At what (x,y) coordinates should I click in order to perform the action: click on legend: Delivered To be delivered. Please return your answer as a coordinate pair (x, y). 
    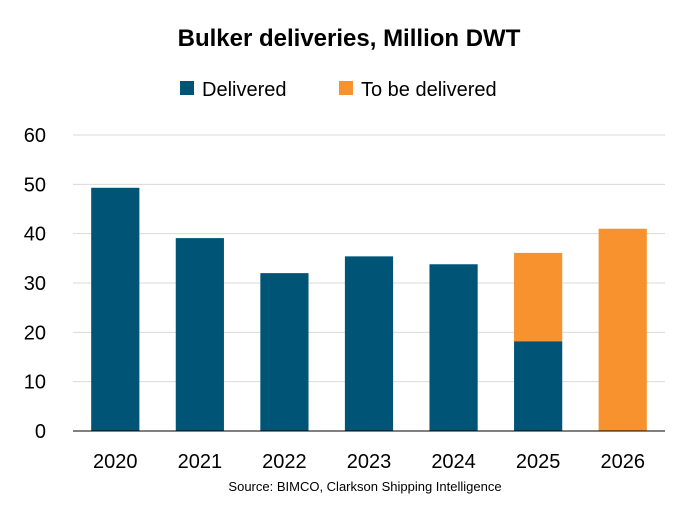
    Looking at the image, I should click on (338, 90).